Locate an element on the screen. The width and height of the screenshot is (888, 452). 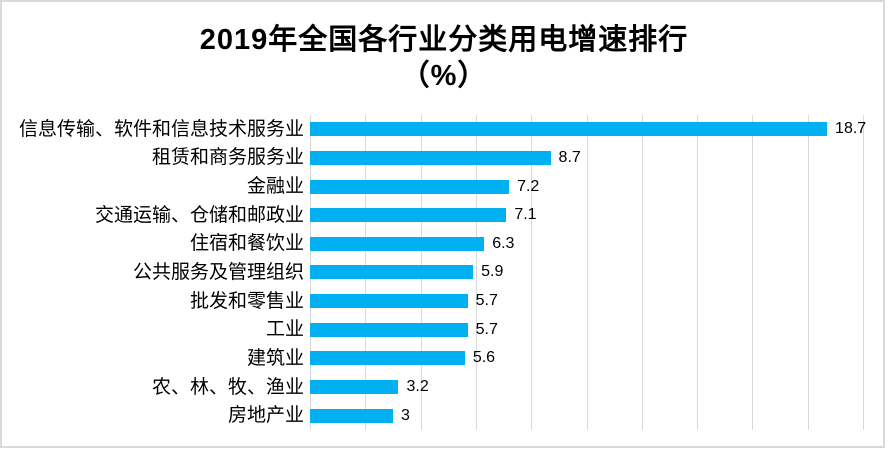
value-label: 5.9 is located at coordinates (492, 272).